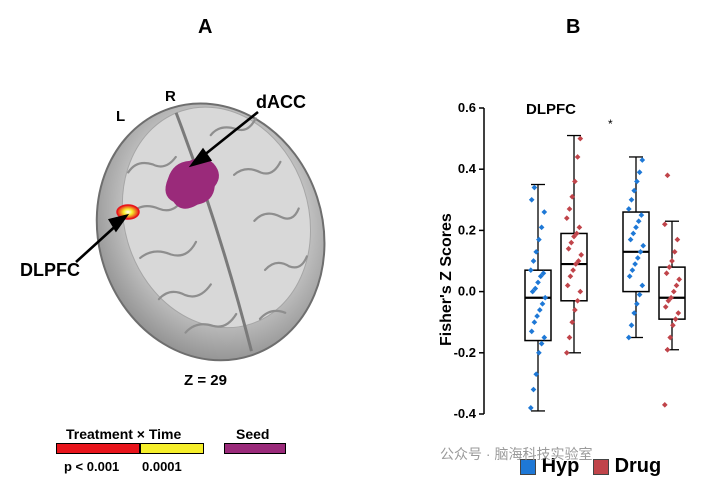 This screenshot has height=484, width=718. I want to click on legend-effect-title: Treatment × Time, so click(124, 434).